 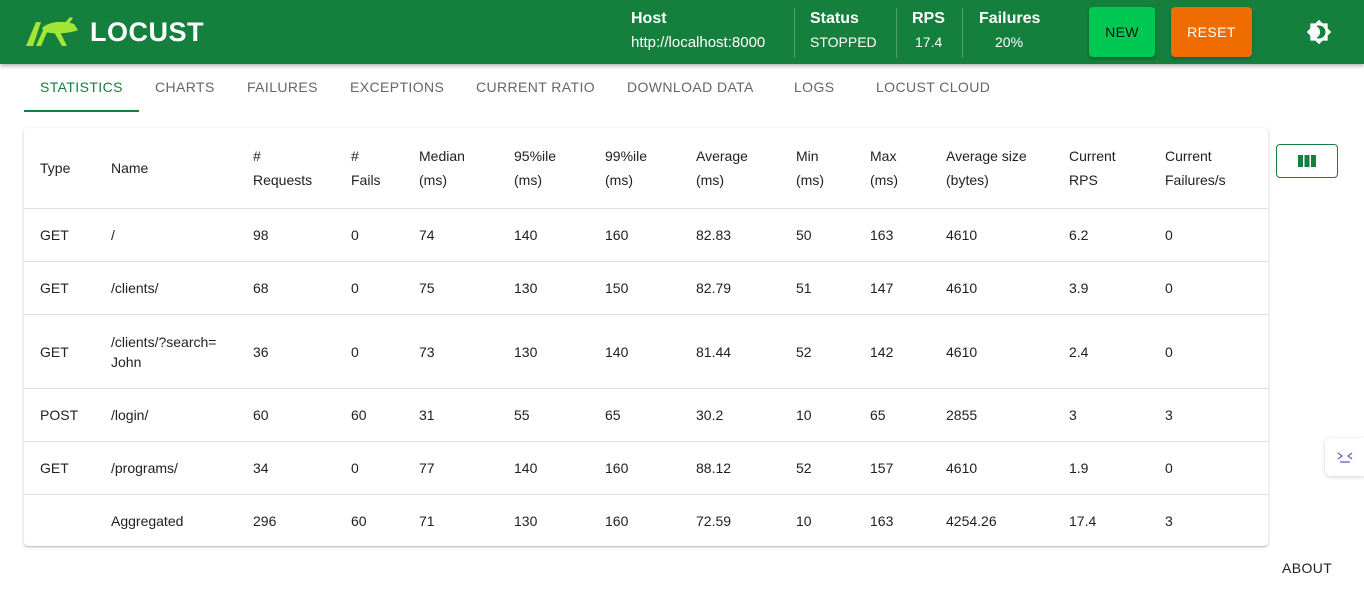 I want to click on cell-current-rps: 2.4, so click(x=1101, y=351).